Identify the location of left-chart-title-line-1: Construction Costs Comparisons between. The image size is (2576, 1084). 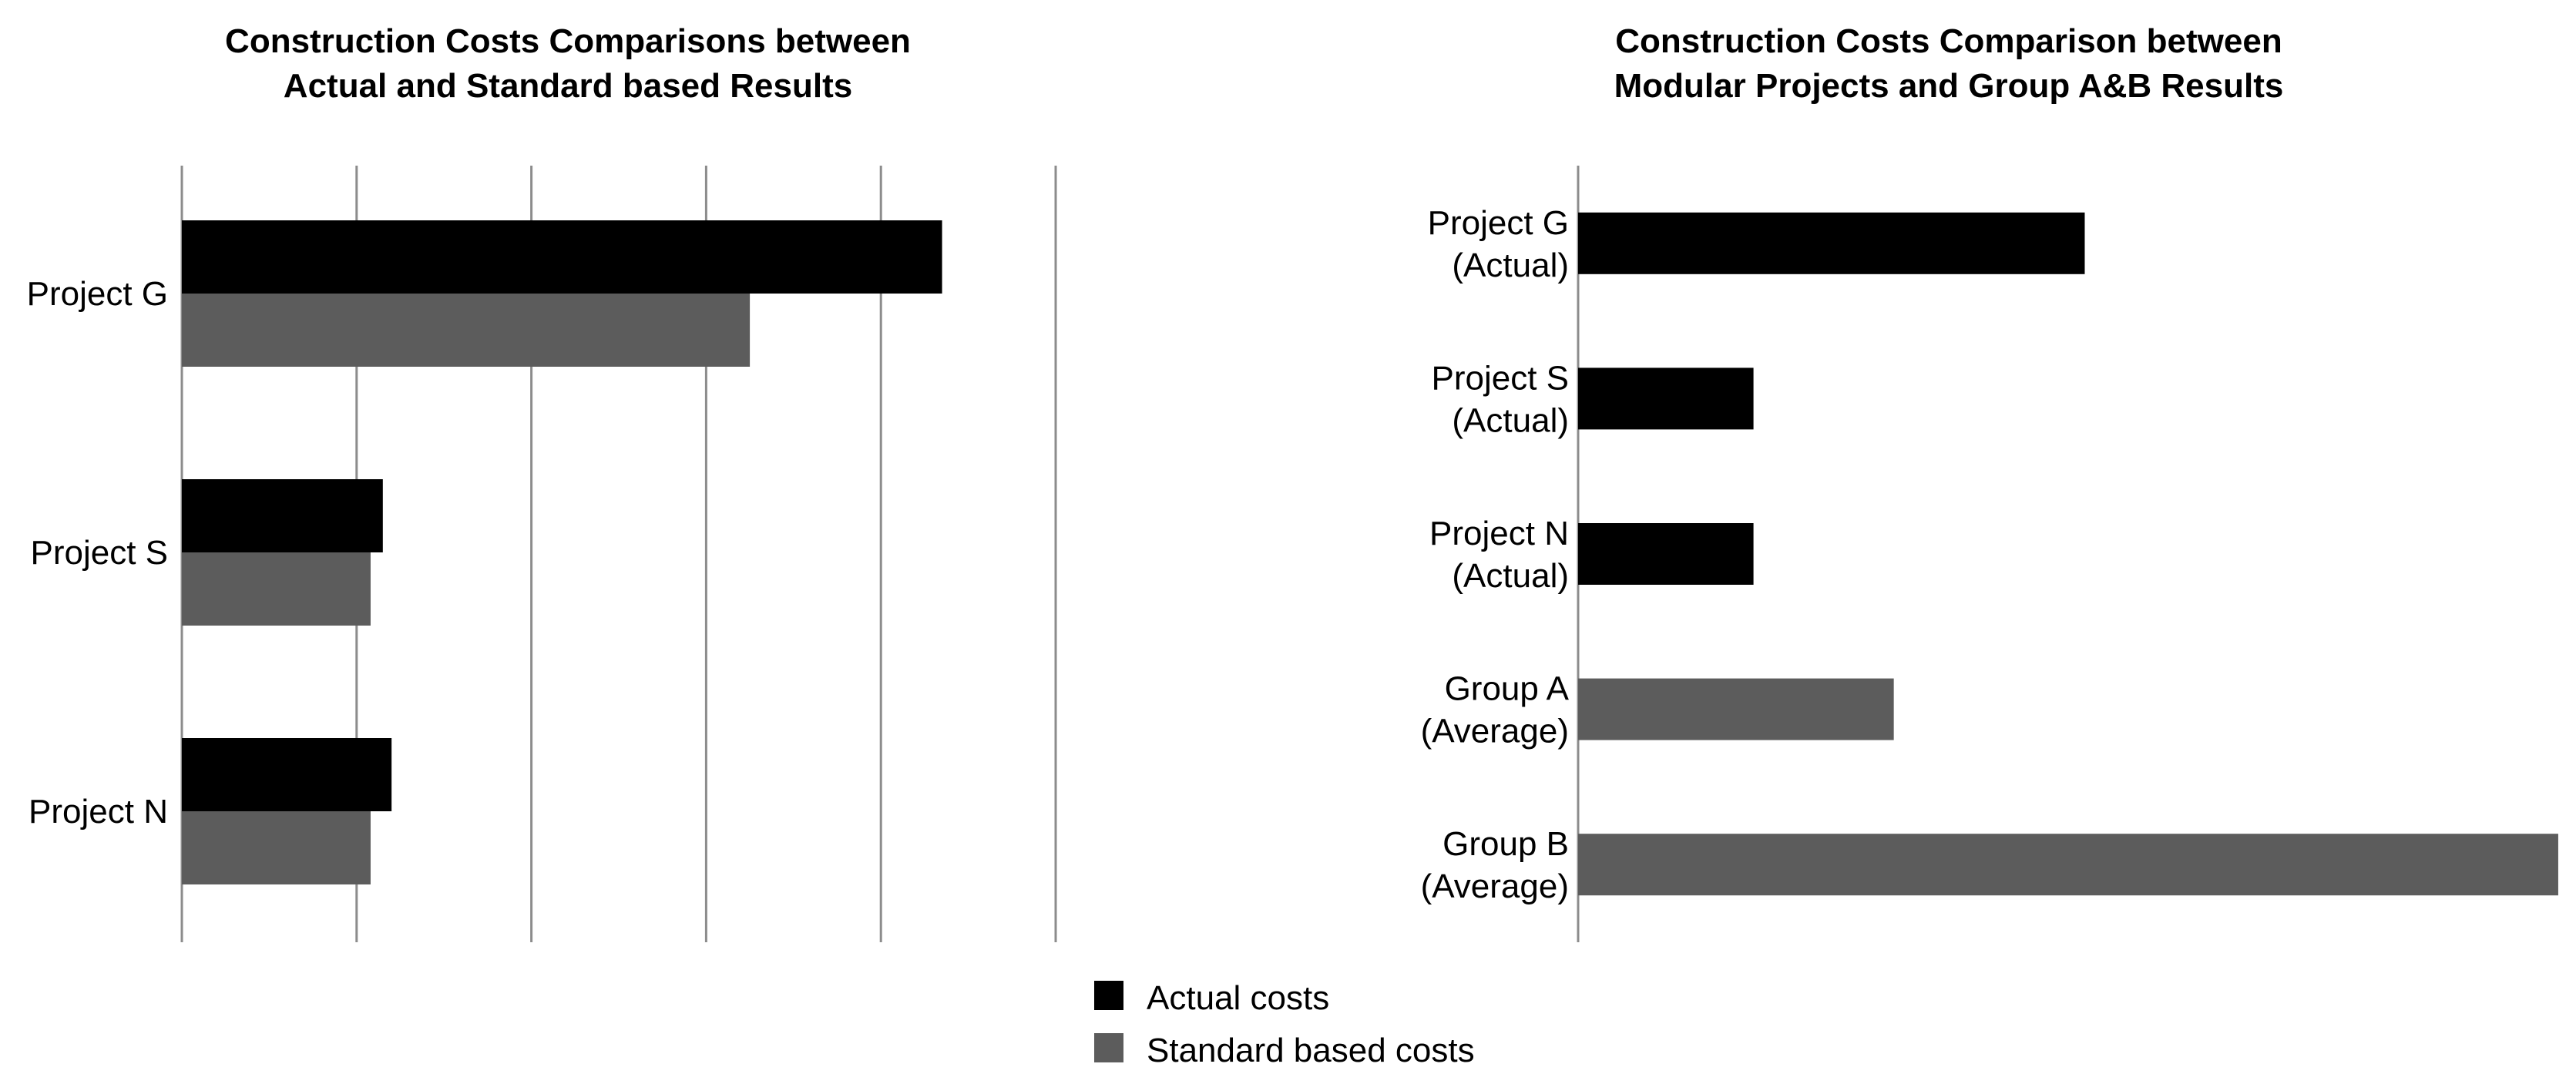
(568, 41).